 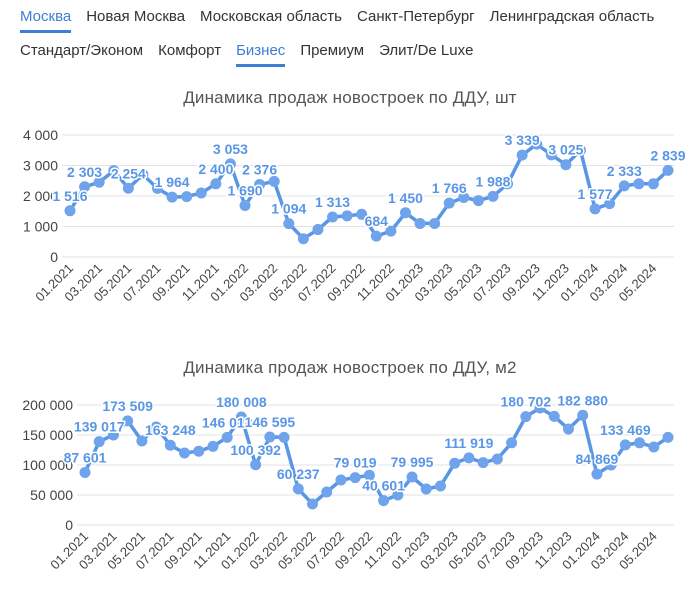 I want to click on data-label: 3 053, so click(x=230, y=149).